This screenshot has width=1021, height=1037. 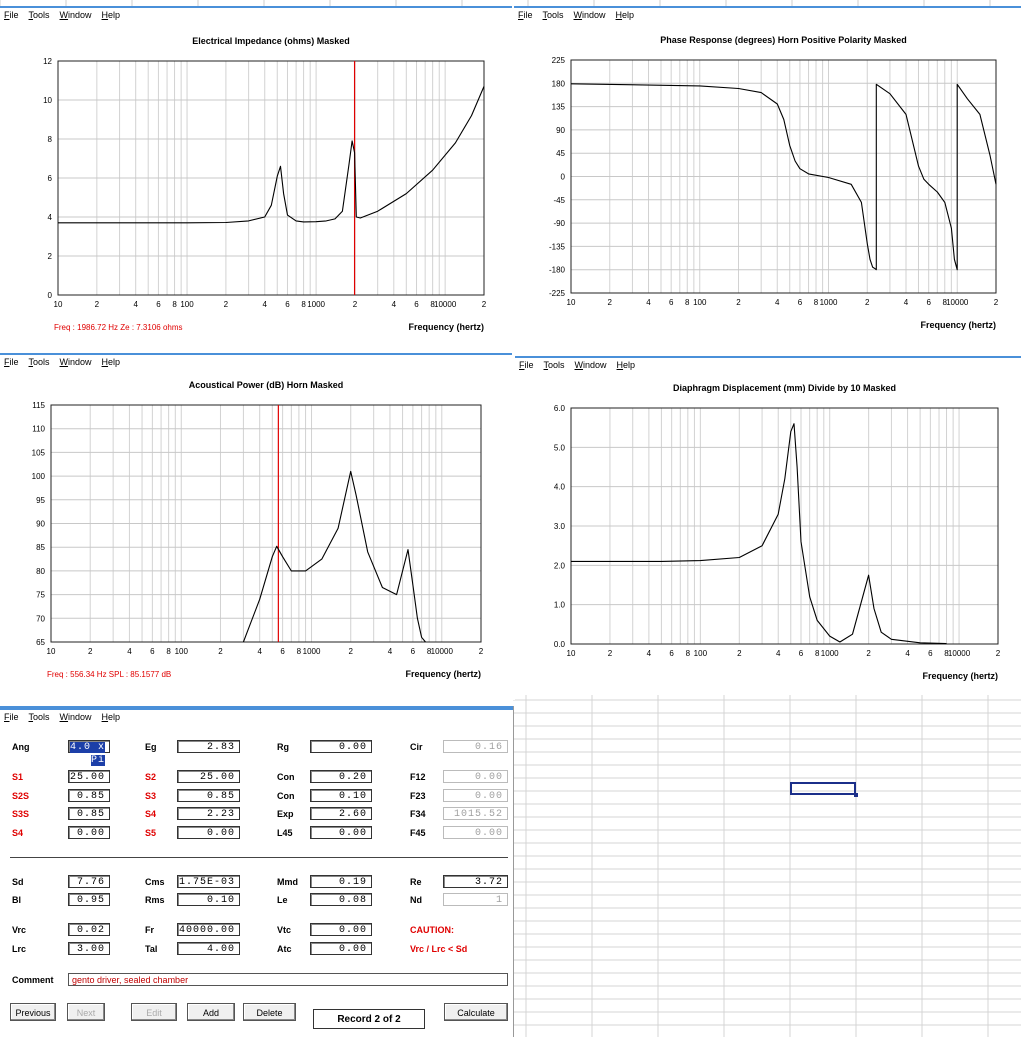 I want to click on param-value: 0.00, so click(x=352, y=833).